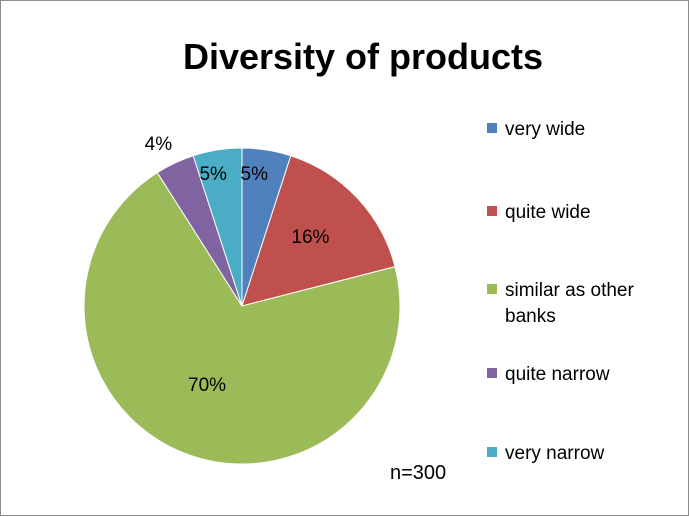 This screenshot has height=517, width=689. What do you see at coordinates (555, 453) in the screenshot?
I see `legend-label: very narrow` at bounding box center [555, 453].